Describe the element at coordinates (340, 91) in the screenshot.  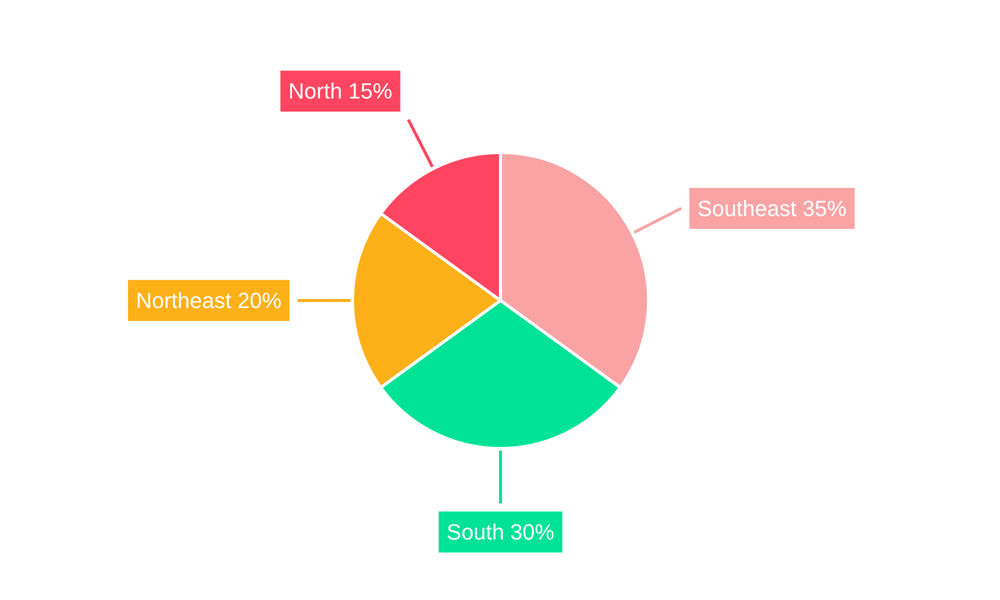
I see `slice-label: North 15%` at that location.